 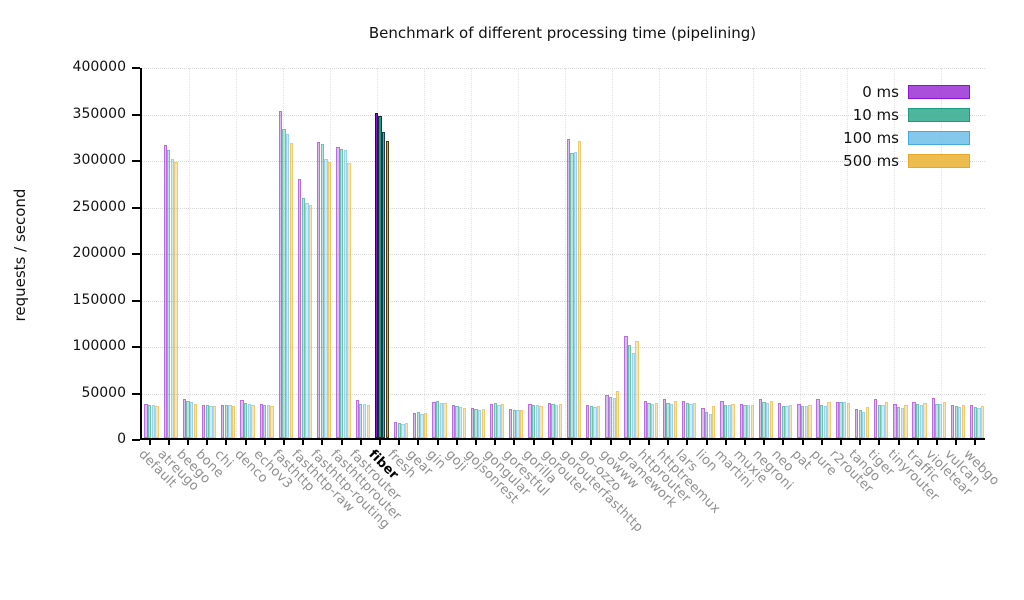 I want to click on y-tick-label: 400000, so click(x=99, y=67).